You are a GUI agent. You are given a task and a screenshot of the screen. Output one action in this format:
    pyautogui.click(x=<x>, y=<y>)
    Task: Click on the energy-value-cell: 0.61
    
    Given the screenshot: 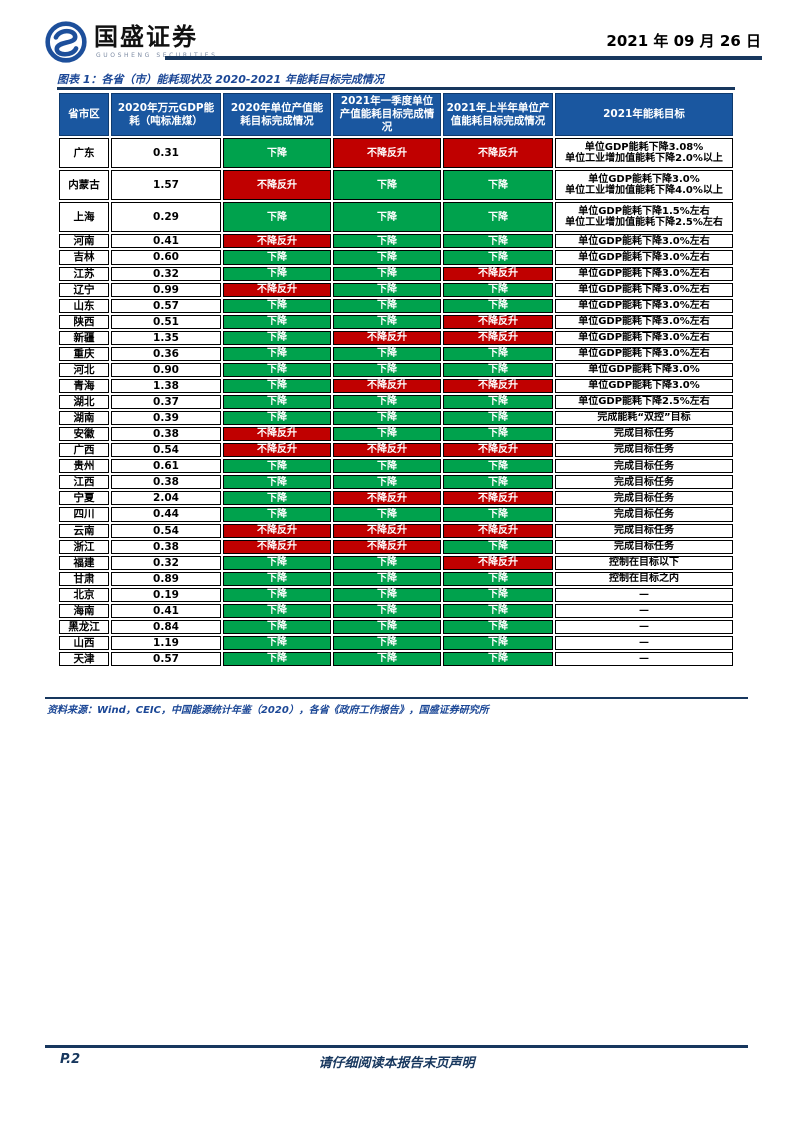 What is the action you would take?
    pyautogui.click(x=166, y=466)
    